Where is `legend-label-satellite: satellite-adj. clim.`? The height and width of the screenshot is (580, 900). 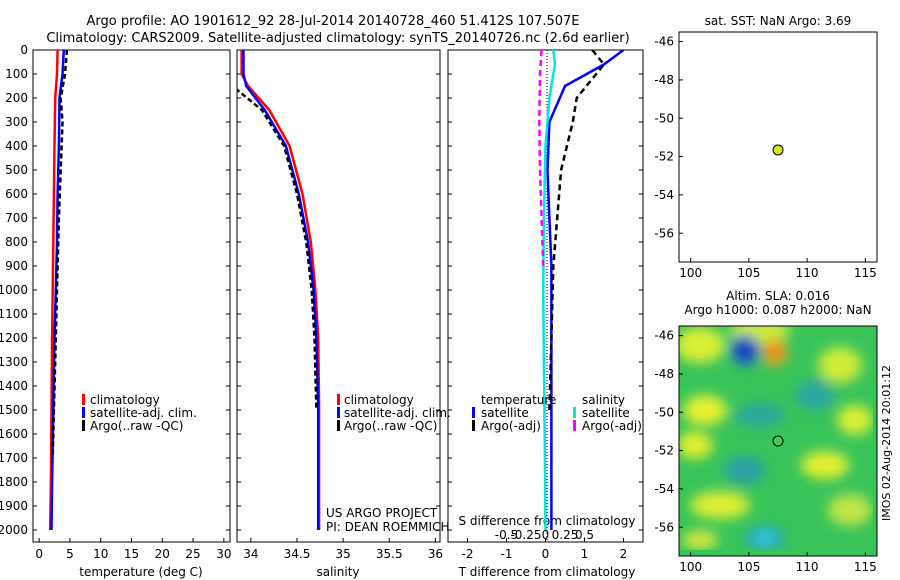
legend-label-satellite: satellite-adj. clim. is located at coordinates (397, 413).